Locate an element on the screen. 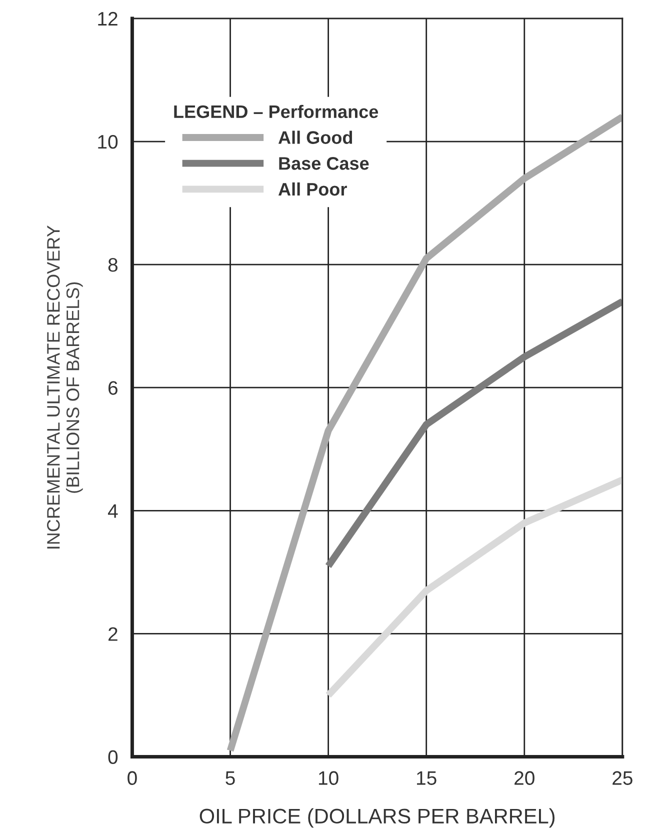 This screenshot has width=645, height=839. y-tick-label: 6 is located at coordinates (113, 388).